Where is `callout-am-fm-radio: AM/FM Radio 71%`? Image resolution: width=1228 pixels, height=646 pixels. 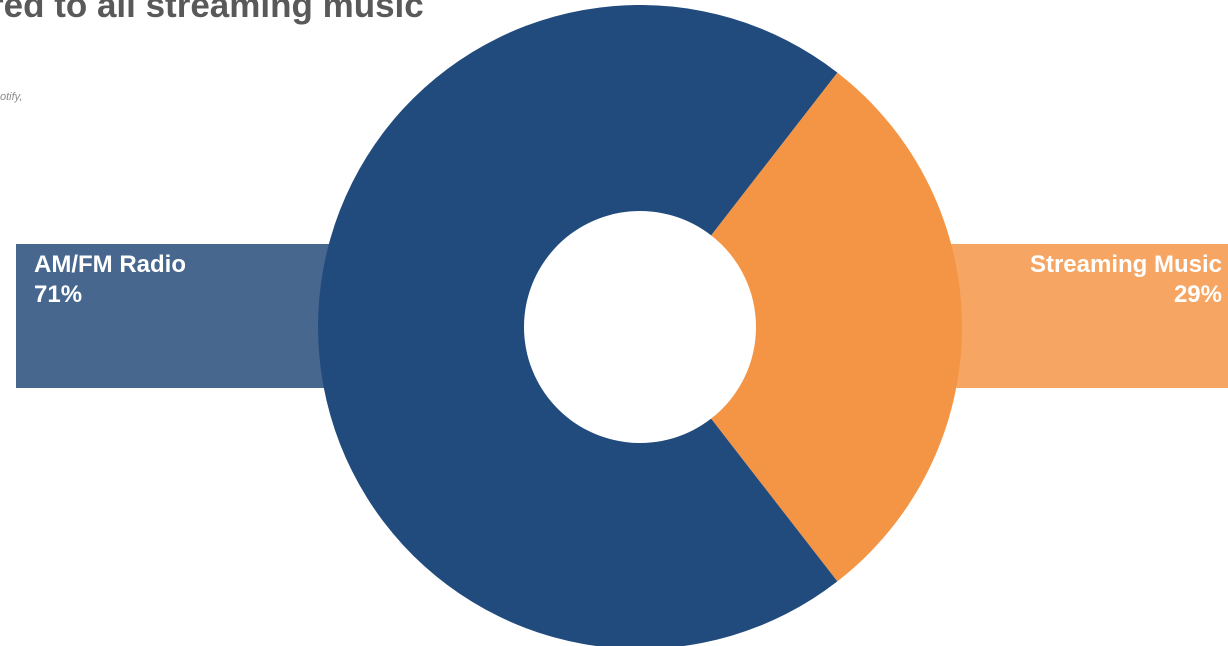
callout-am-fm-radio: AM/FM Radio 71% is located at coordinates (181, 316).